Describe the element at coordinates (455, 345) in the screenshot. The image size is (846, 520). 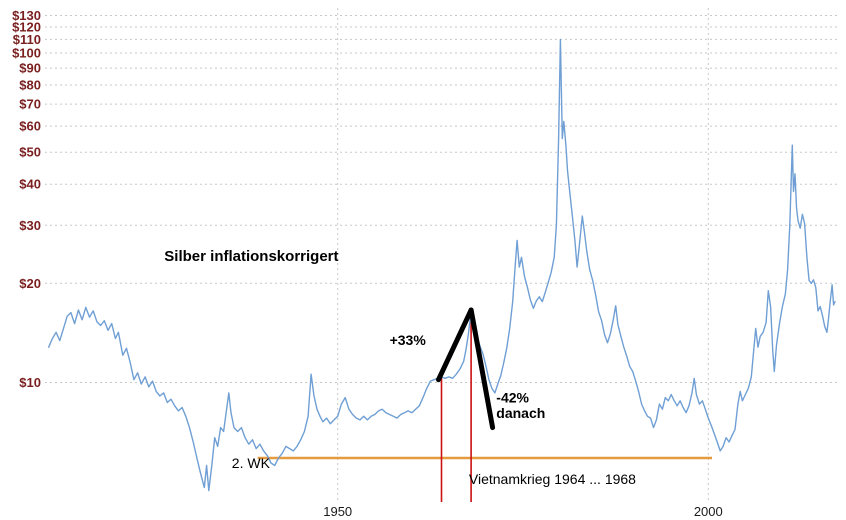
I see `trend-up-line` at that location.